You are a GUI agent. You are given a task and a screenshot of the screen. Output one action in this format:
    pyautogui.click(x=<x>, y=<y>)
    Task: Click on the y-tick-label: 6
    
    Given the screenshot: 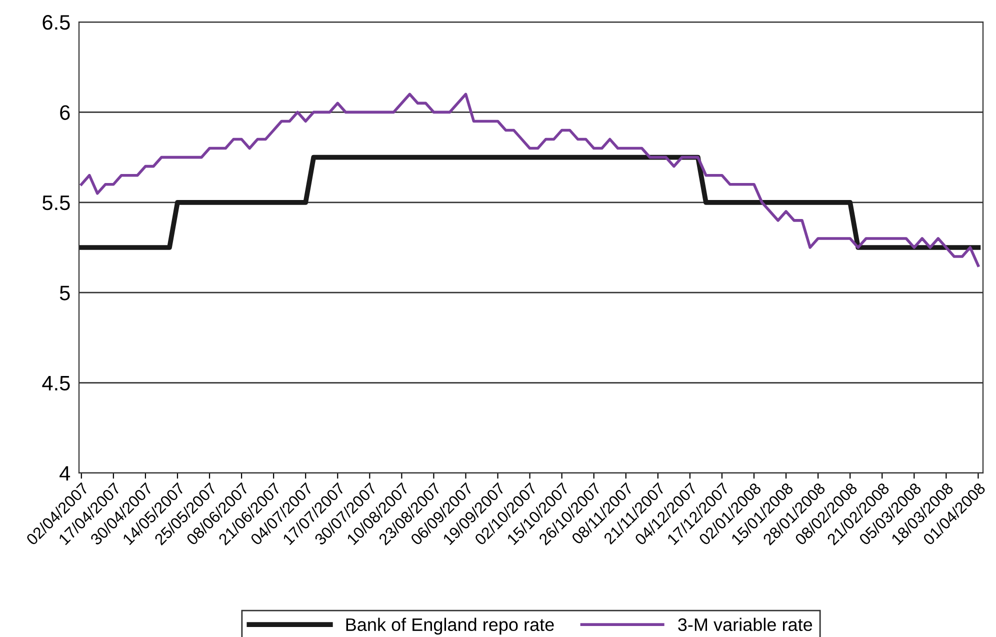 What is the action you would take?
    pyautogui.click(x=65, y=112)
    